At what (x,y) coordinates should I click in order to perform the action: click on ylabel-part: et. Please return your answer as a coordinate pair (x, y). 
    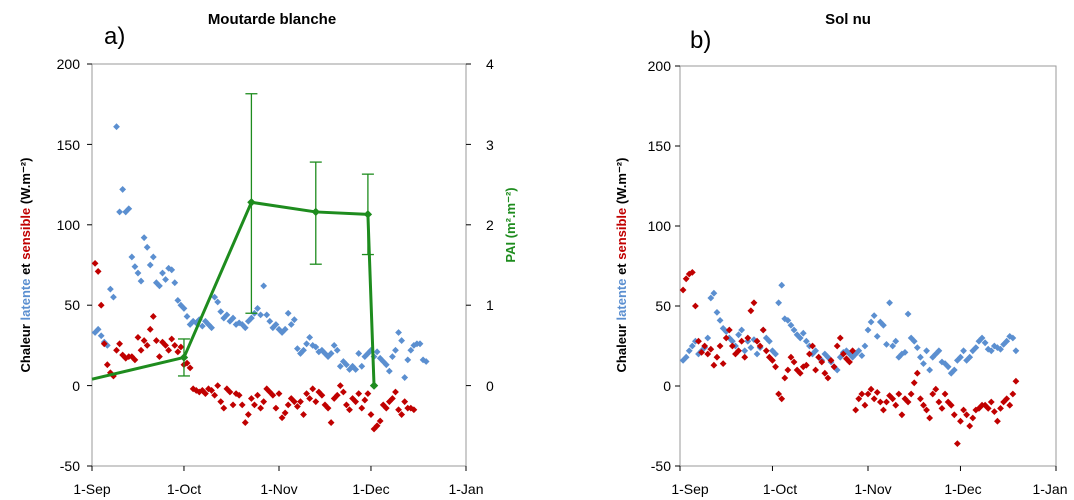
    Looking at the image, I should click on (25, 269).